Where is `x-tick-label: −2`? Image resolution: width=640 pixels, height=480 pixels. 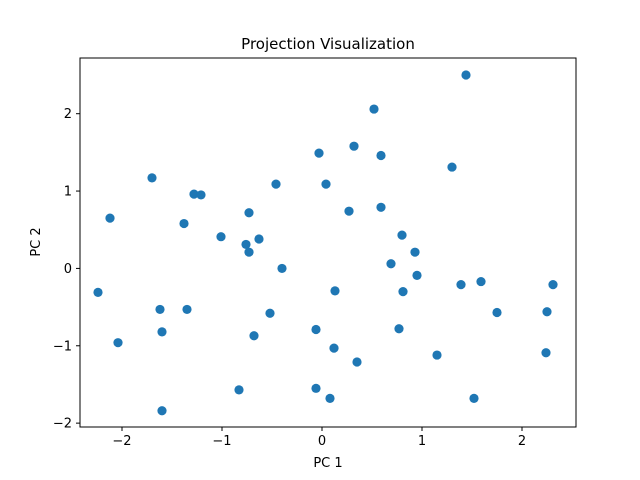 x-tick-label: −2 is located at coordinates (121, 441).